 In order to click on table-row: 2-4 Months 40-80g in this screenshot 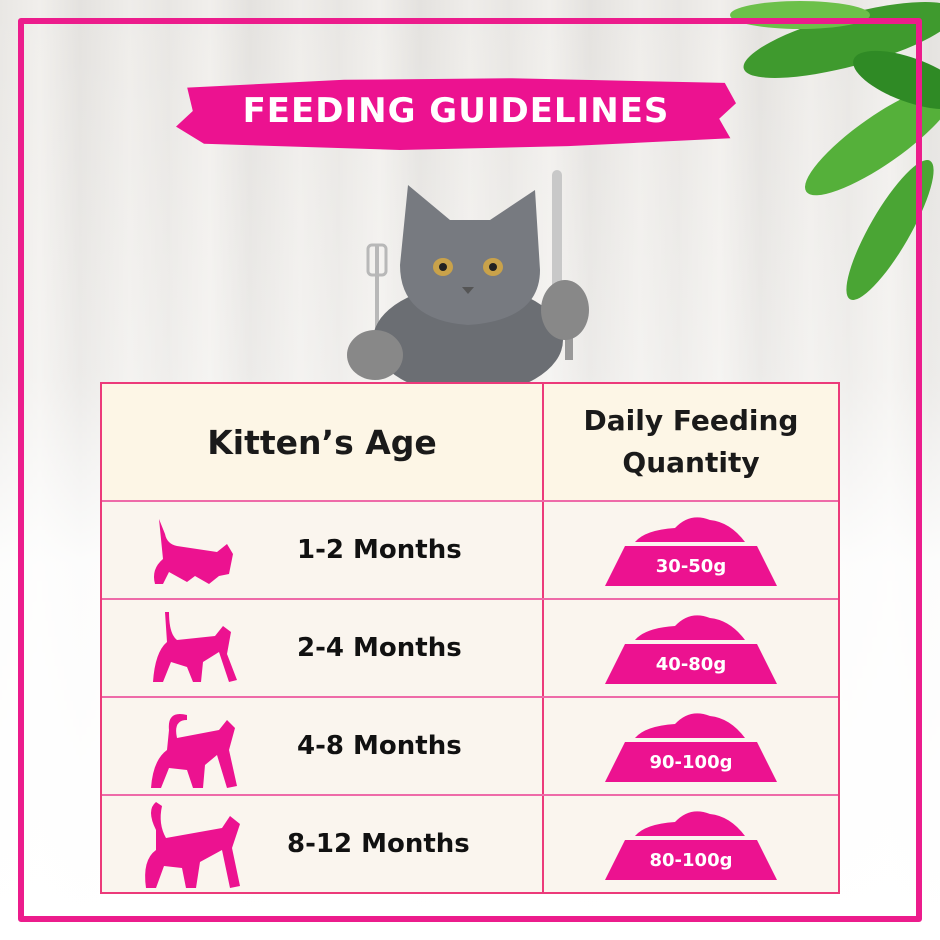, I will do `click(470, 647)`.